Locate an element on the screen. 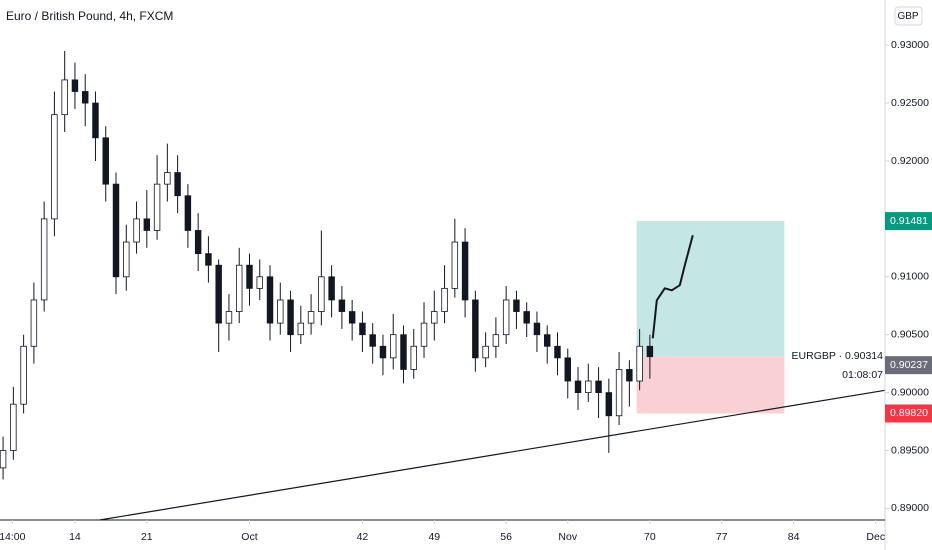  profit-zone is located at coordinates (710, 289).